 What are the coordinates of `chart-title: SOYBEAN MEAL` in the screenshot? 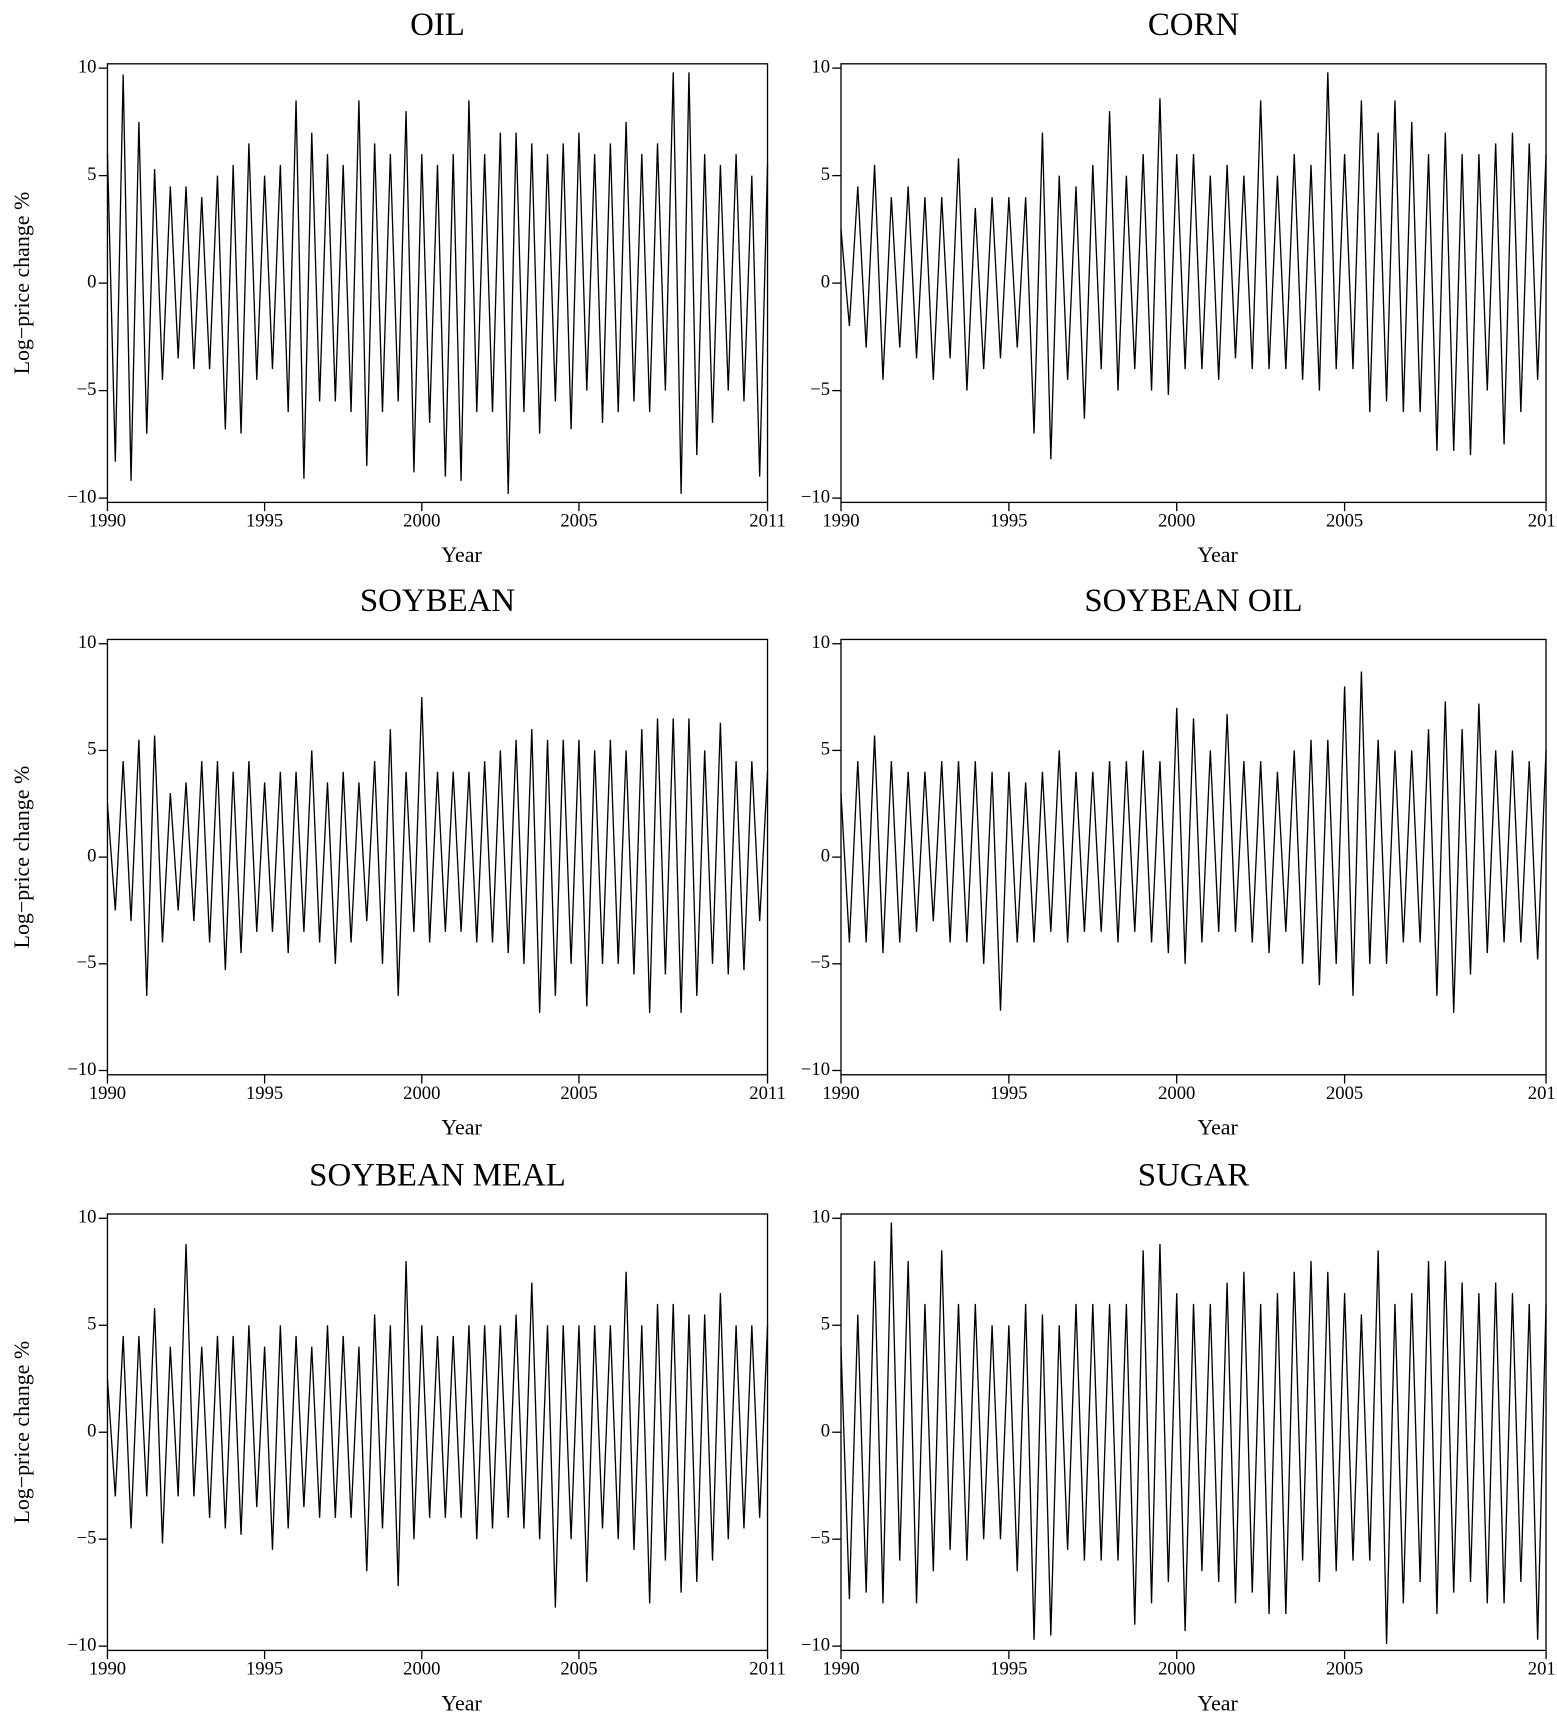 It's located at (437, 1175).